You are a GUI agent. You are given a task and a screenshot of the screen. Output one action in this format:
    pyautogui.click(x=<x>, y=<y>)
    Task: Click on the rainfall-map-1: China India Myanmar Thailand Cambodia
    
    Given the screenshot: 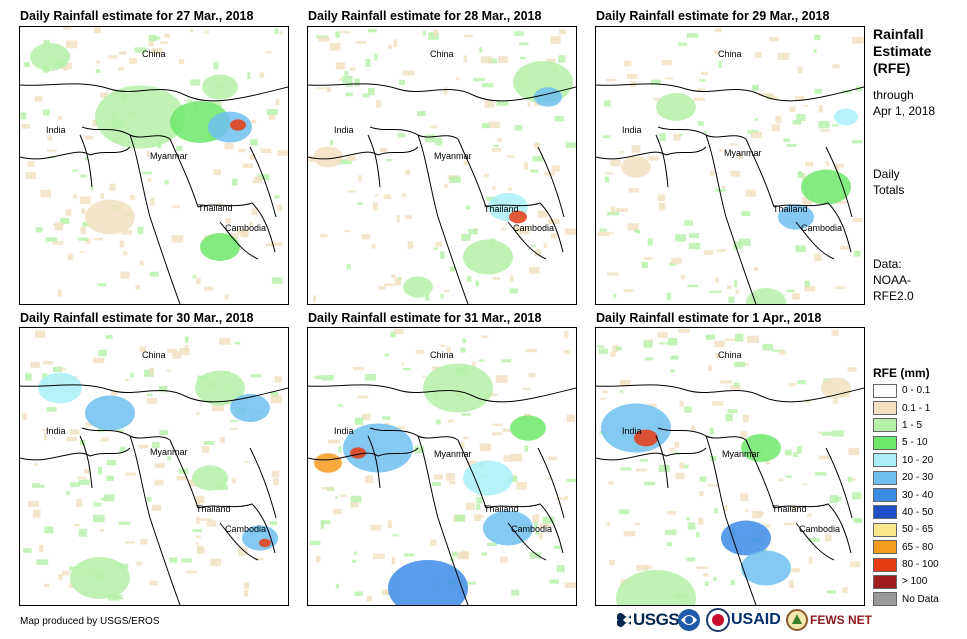 What is the action you would take?
    pyautogui.click(x=154, y=165)
    